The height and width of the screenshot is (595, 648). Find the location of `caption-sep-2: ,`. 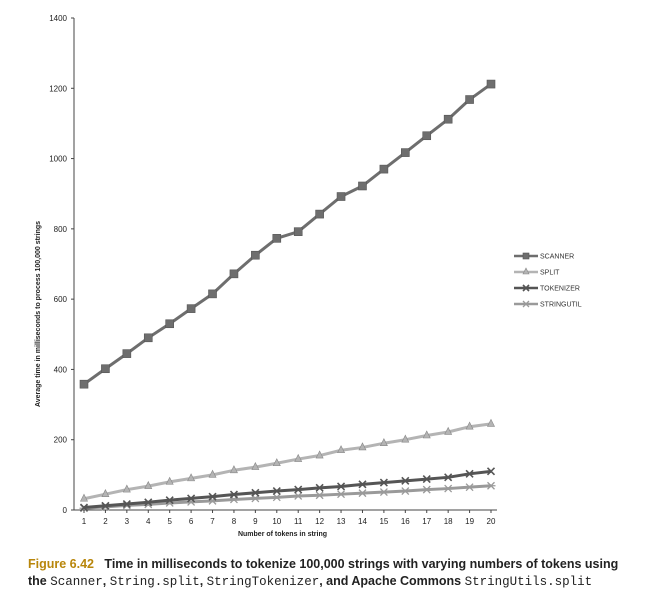

caption-sep-2: , is located at coordinates (203, 581).